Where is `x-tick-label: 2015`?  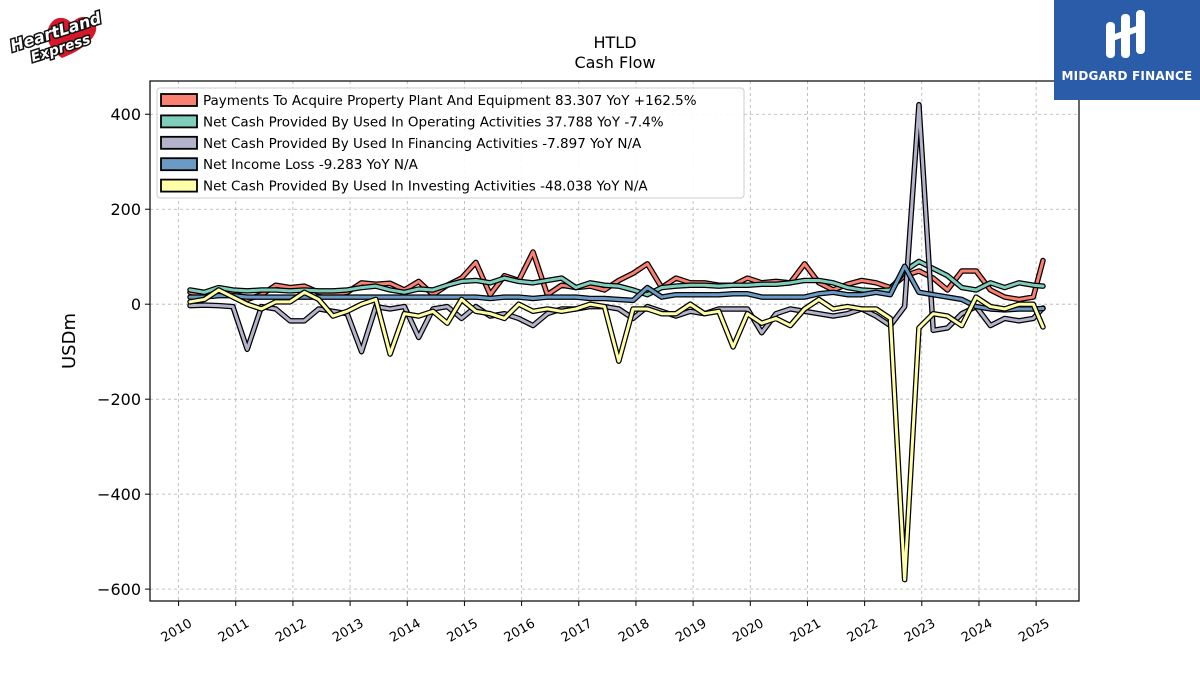 x-tick-label: 2015 is located at coordinates (463, 631).